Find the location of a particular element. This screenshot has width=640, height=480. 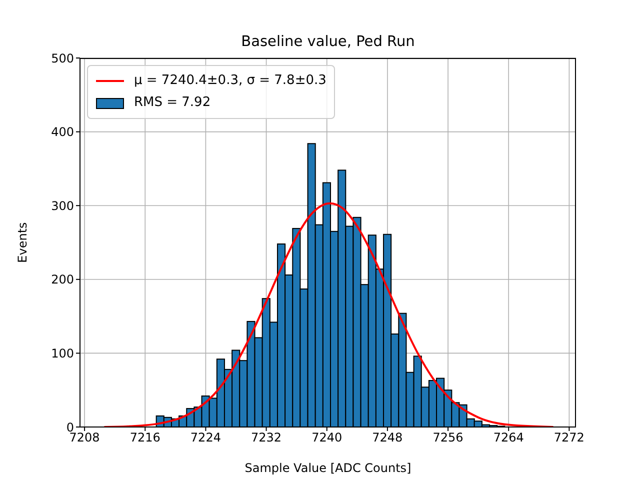

legend-label: μ = 7240.4±0.3, σ = 7.8±0.3 is located at coordinates (230, 81).